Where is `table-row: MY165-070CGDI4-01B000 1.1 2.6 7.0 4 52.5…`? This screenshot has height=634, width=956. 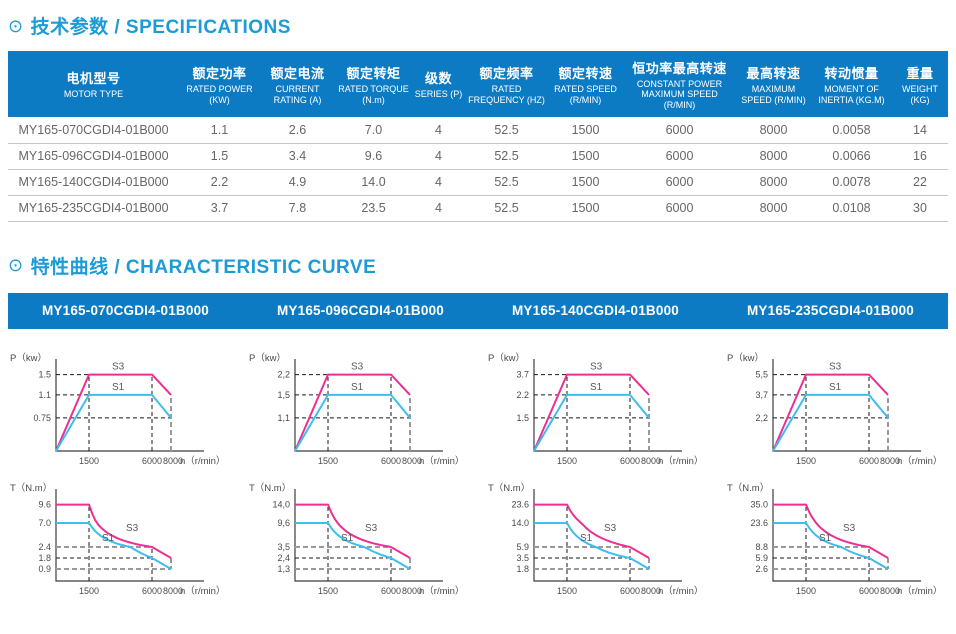
table-row: MY165-070CGDI4-01B000 1.1 2.6 7.0 4 52.5… is located at coordinates (478, 130).